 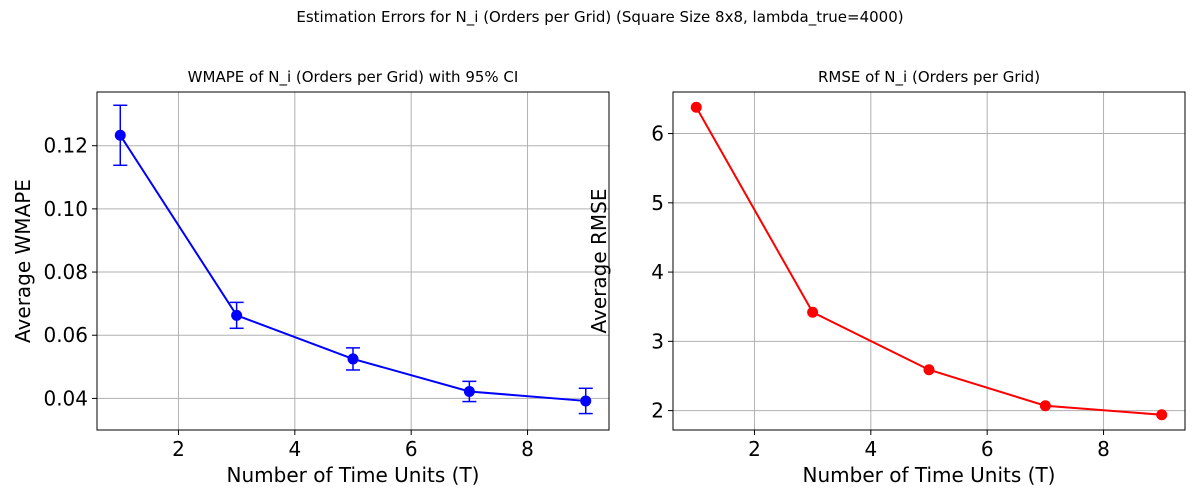 What do you see at coordinates (657, 341) in the screenshot?
I see `y-tick-label: 3` at bounding box center [657, 341].